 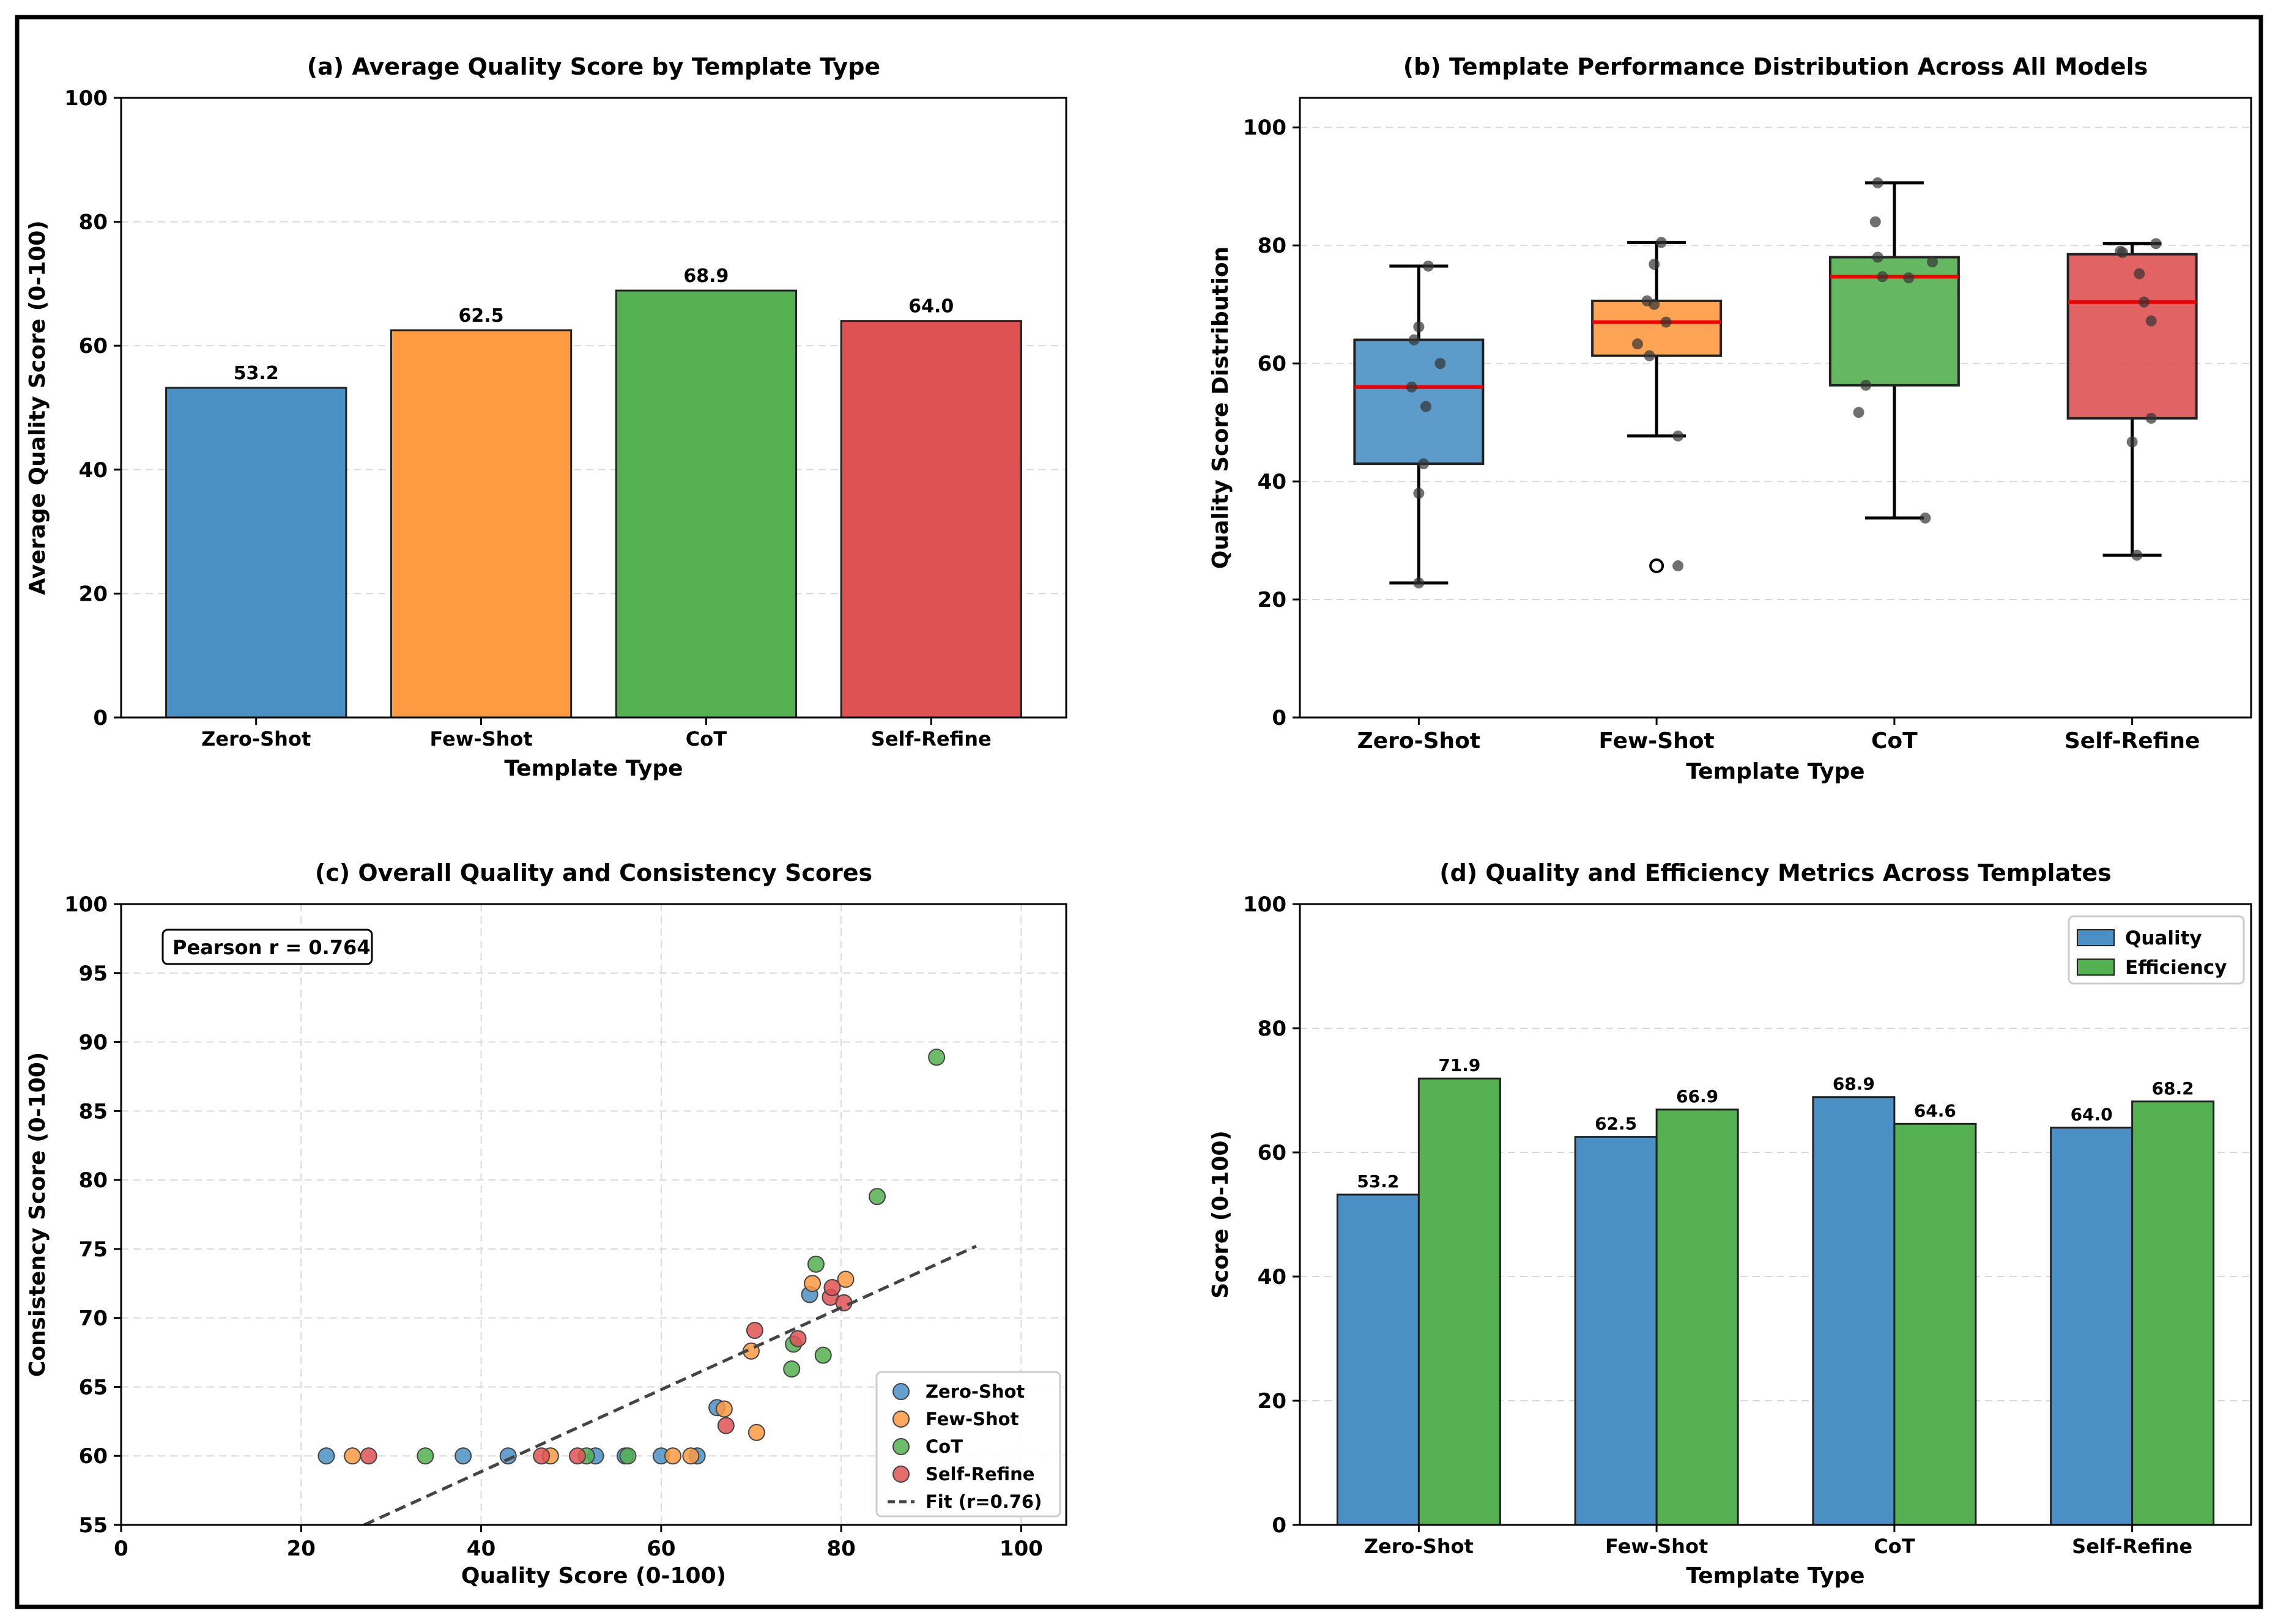 What do you see at coordinates (301, 1549) in the screenshot?
I see `x-tick-label: 20` at bounding box center [301, 1549].